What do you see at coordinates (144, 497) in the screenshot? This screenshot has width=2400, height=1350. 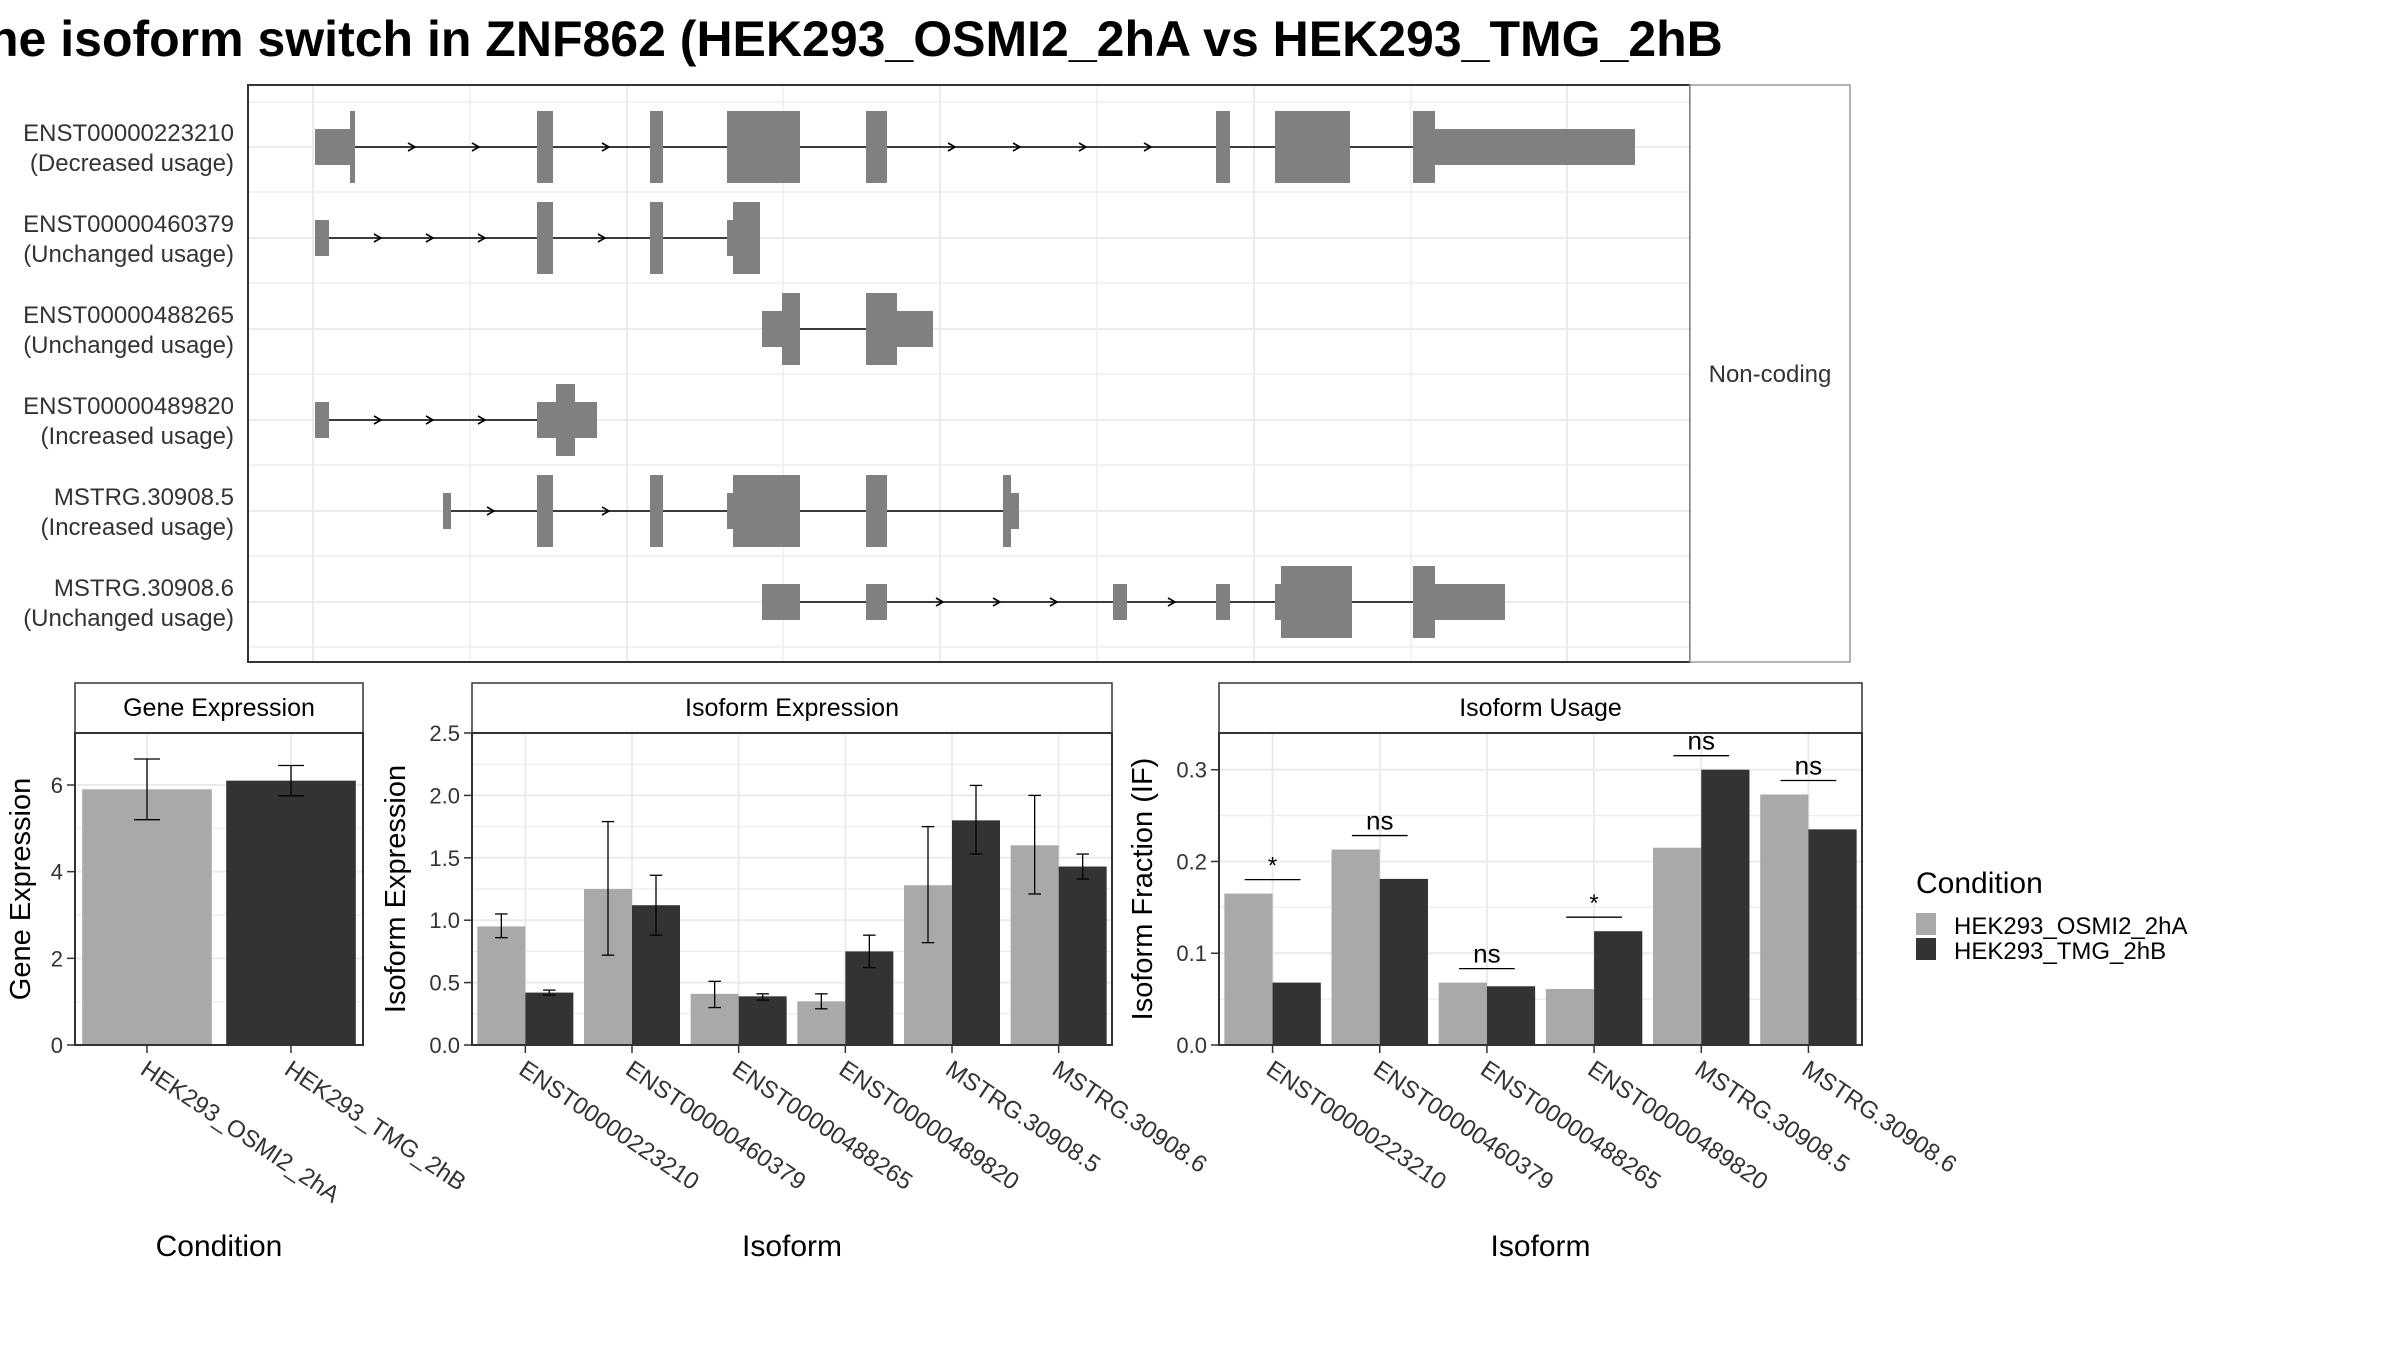 I see `transcript-id-label: MSTRG.30908.5` at bounding box center [144, 497].